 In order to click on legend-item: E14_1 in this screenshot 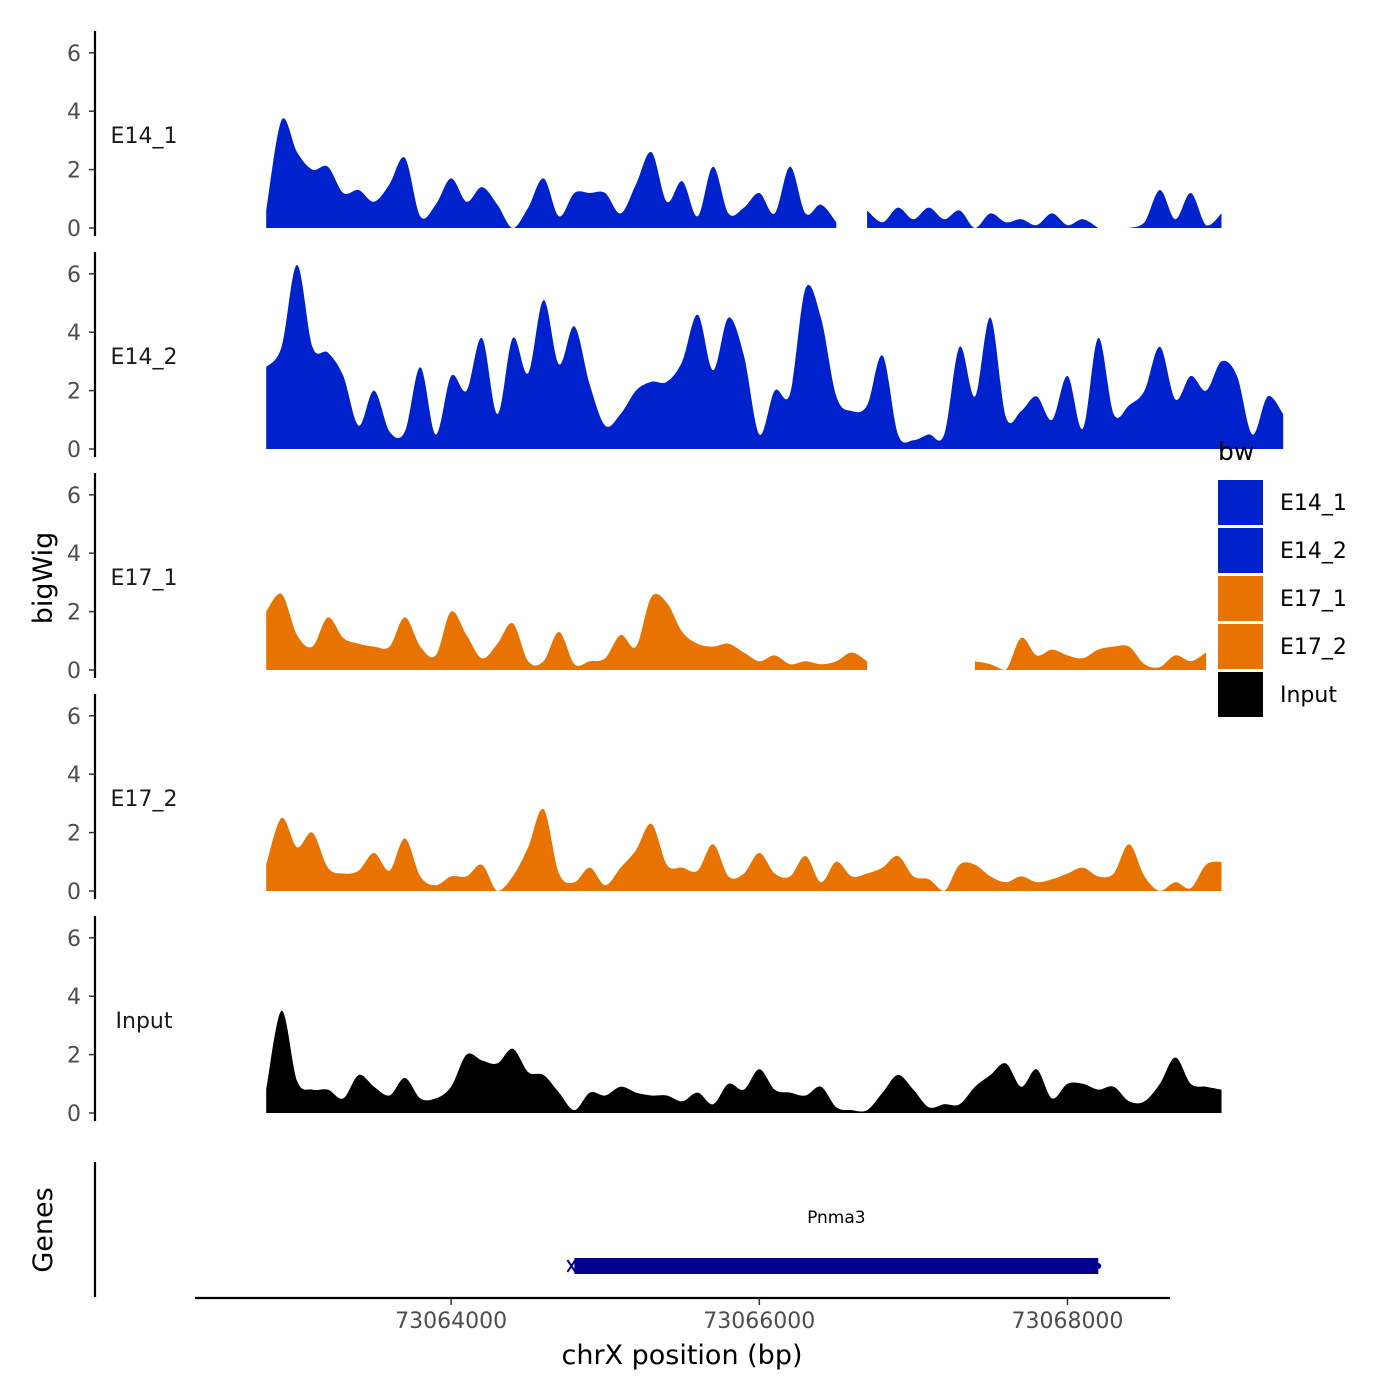, I will do `click(1282, 502)`.